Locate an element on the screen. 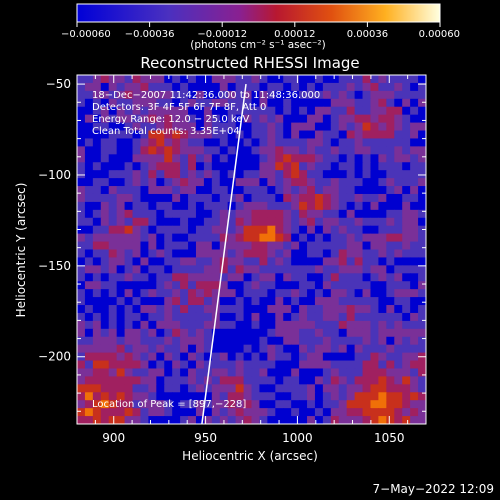 Image resolution: width=500 pixels, height=500 pixels. y-tick-label: −50 is located at coordinates (58, 84).